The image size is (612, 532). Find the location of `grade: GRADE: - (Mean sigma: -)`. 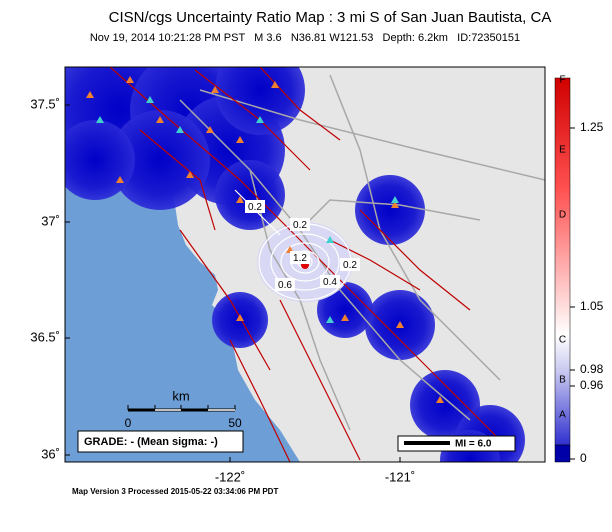

grade: GRADE: - (Mean sigma: -) is located at coordinates (151, 442).